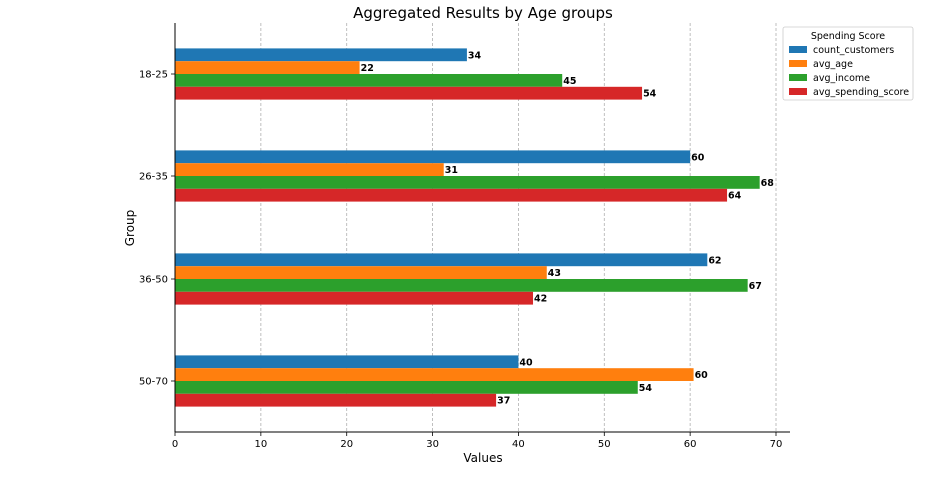 The height and width of the screenshot is (487, 925). I want to click on bar-label-18-25-count_customers: 34, so click(475, 55).